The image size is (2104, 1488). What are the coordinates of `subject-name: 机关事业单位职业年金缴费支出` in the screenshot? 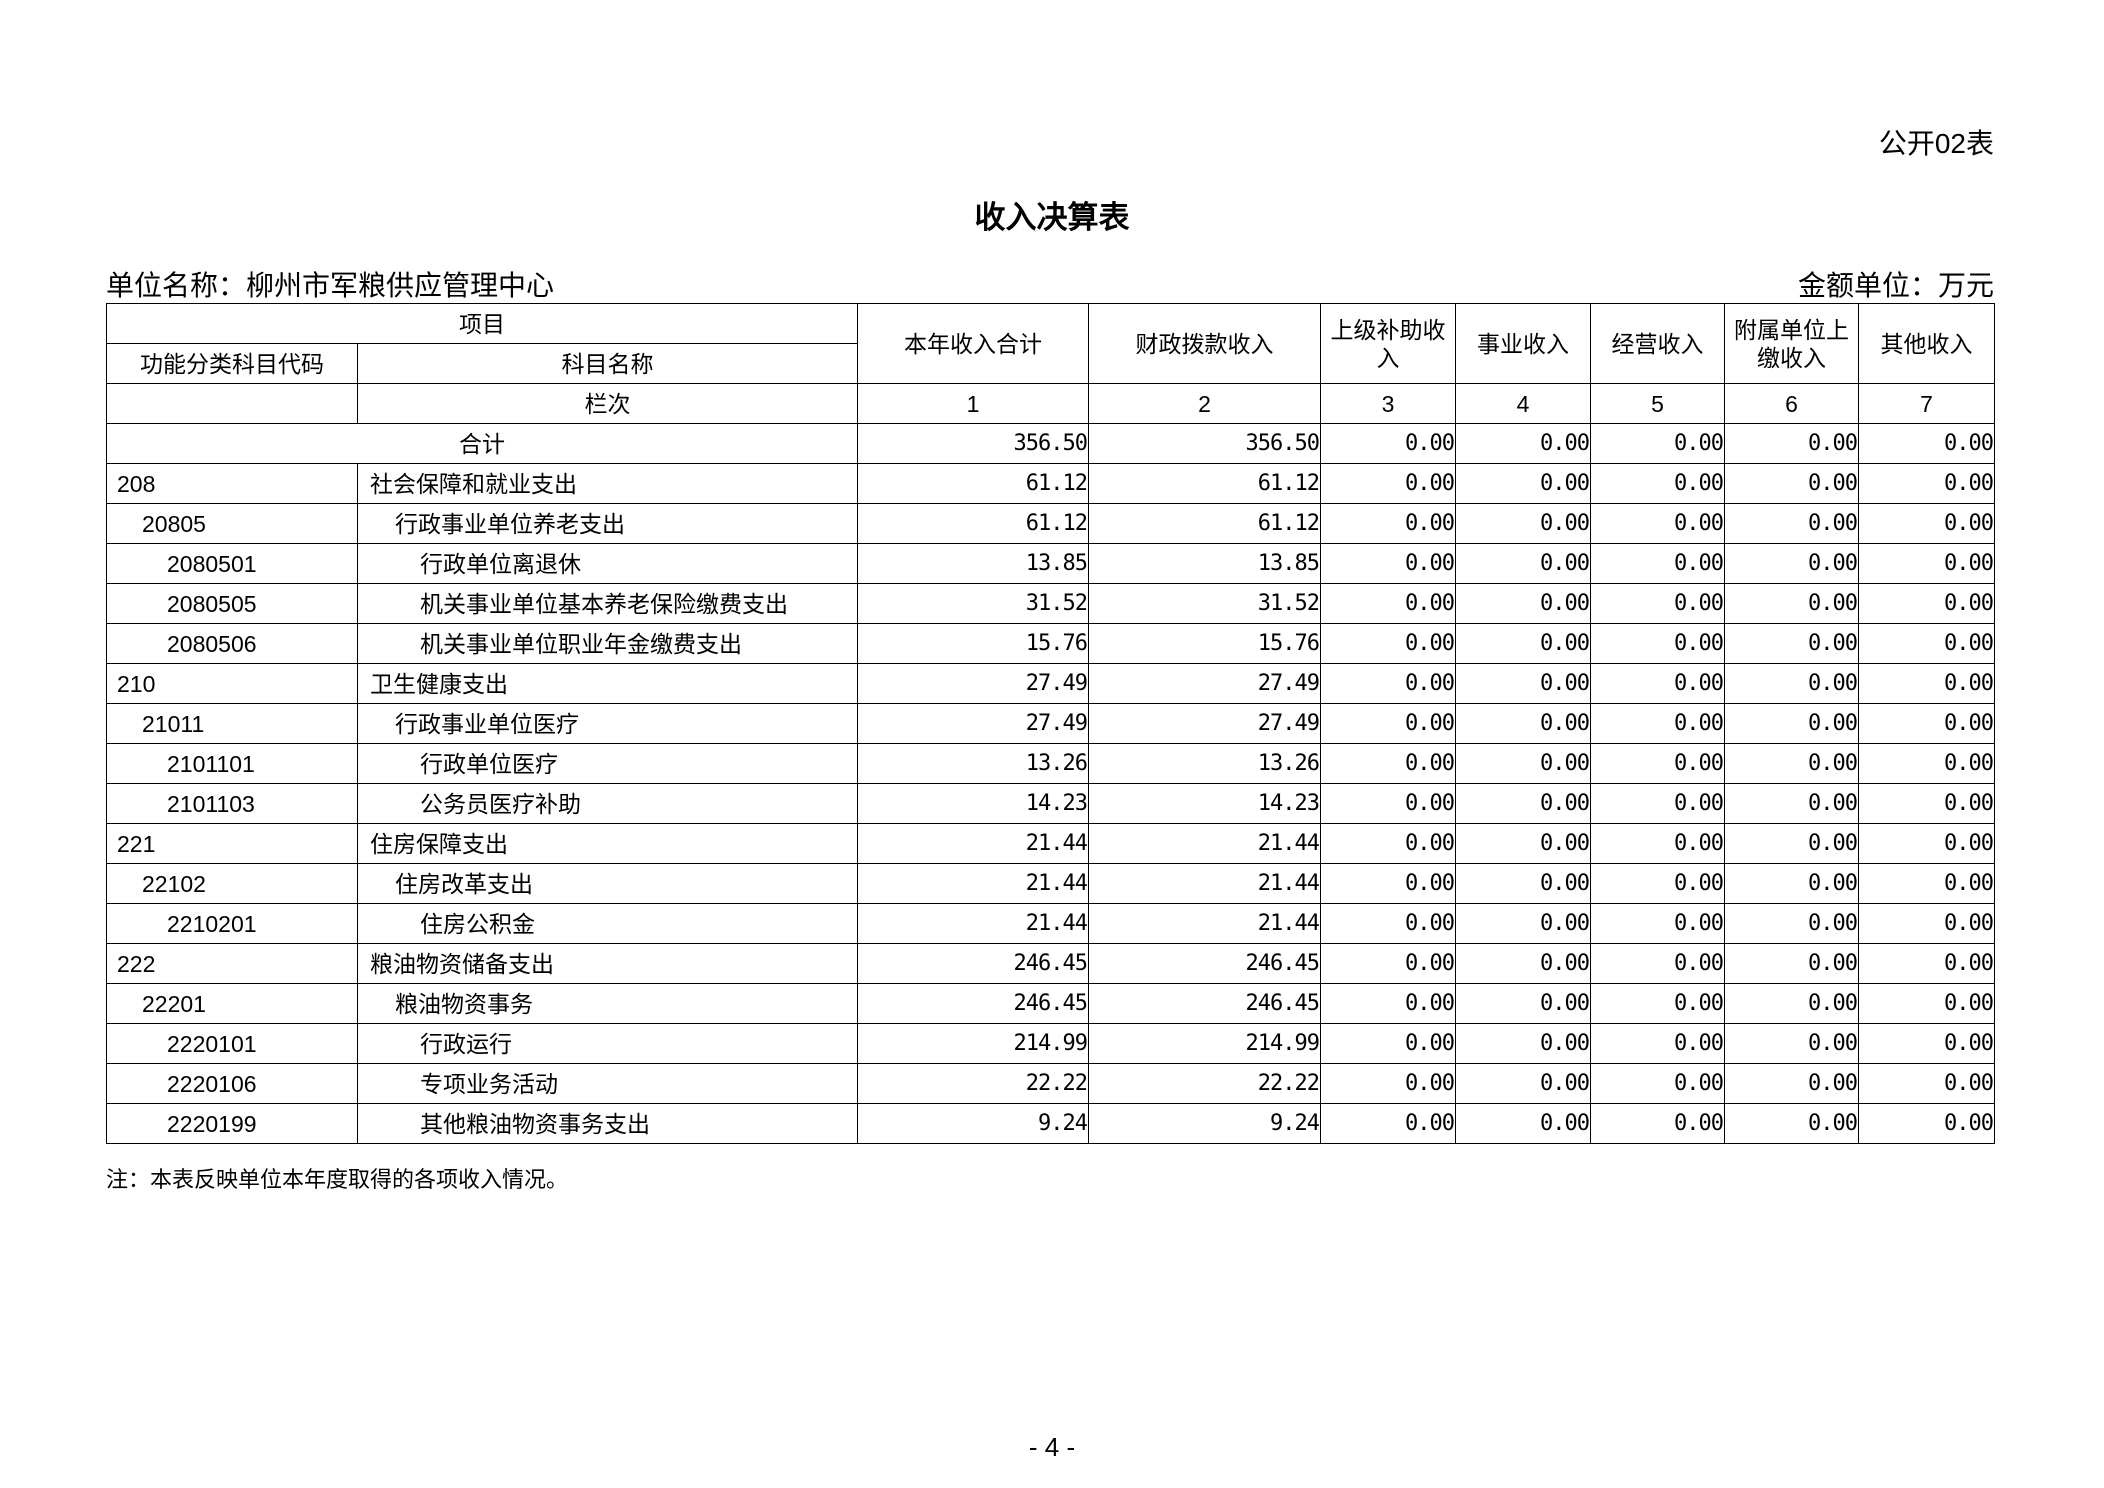 It's located at (607, 643).